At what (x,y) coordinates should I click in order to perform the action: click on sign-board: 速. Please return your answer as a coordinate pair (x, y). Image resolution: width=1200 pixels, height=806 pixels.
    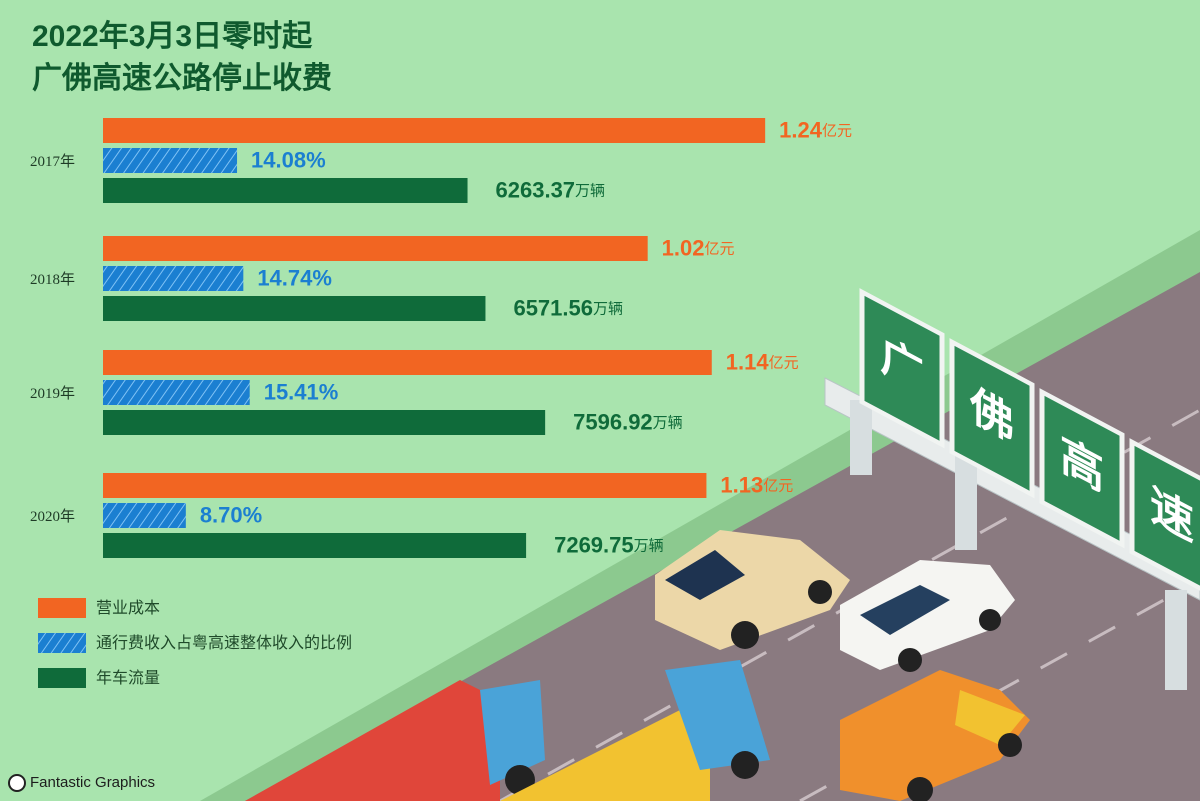
    Looking at the image, I should click on (1164, 518).